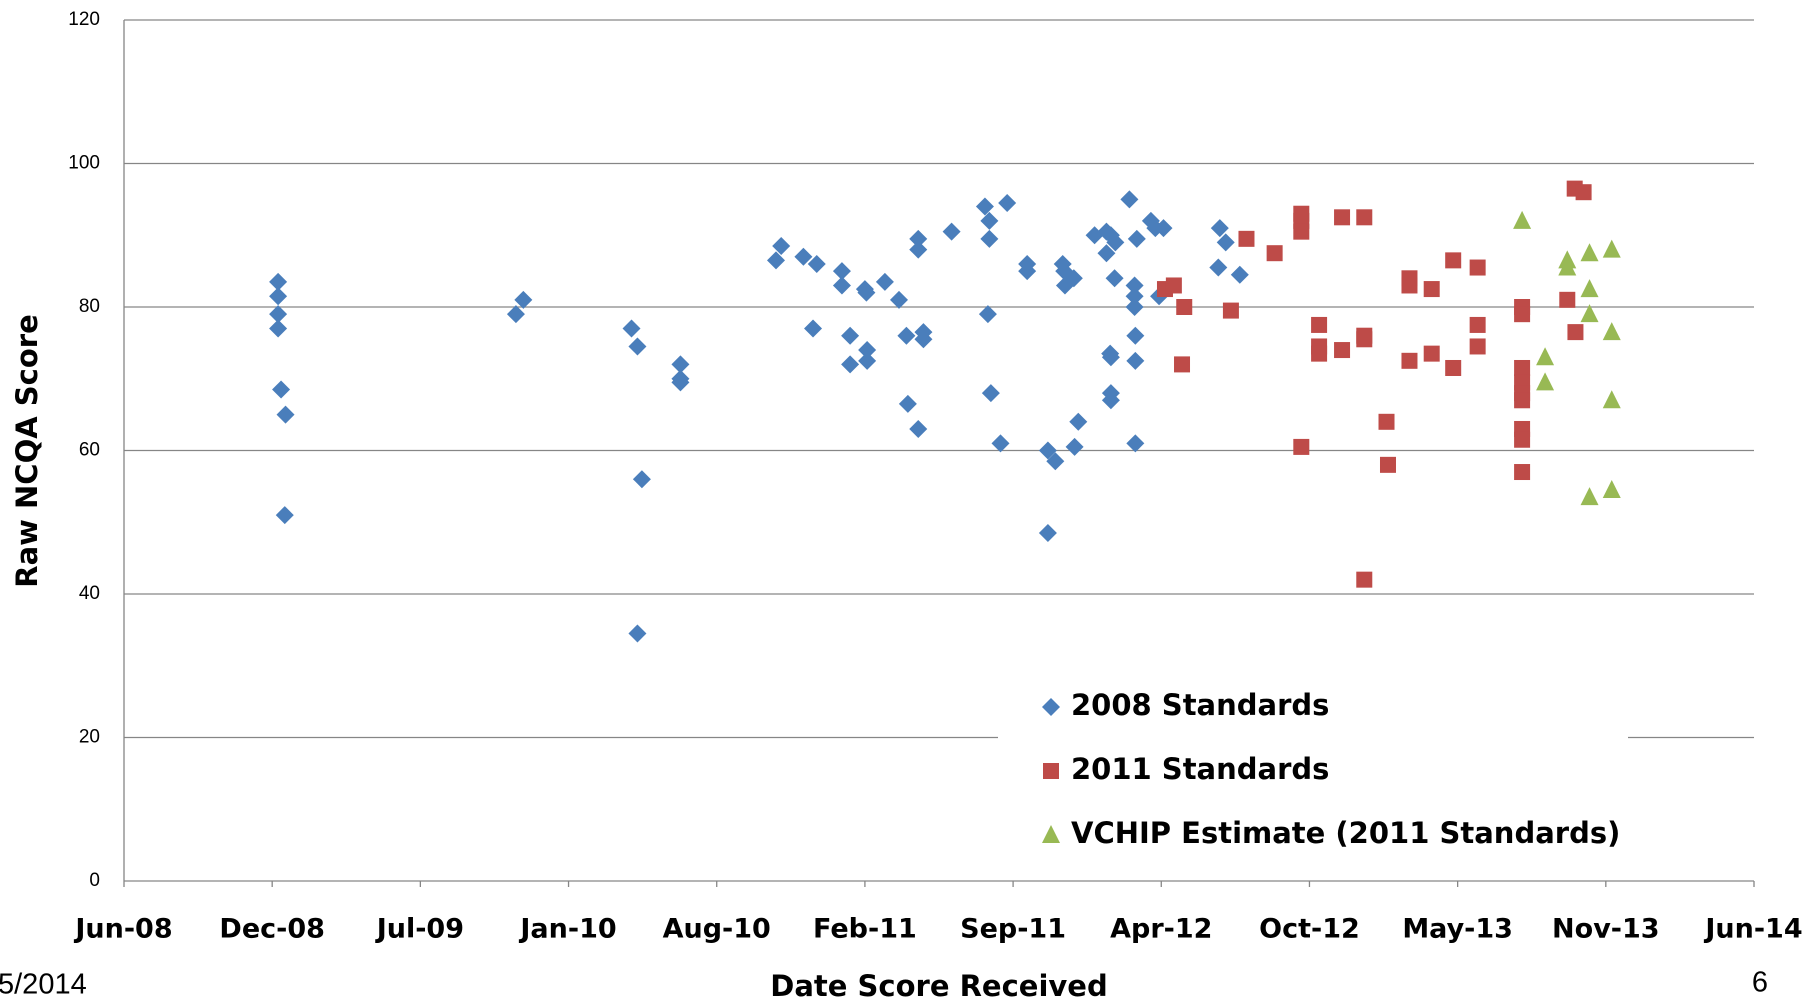 This screenshot has height=1003, width=1811. Describe the element at coordinates (89, 593) in the screenshot. I see `y-tick-label: 40` at that location.